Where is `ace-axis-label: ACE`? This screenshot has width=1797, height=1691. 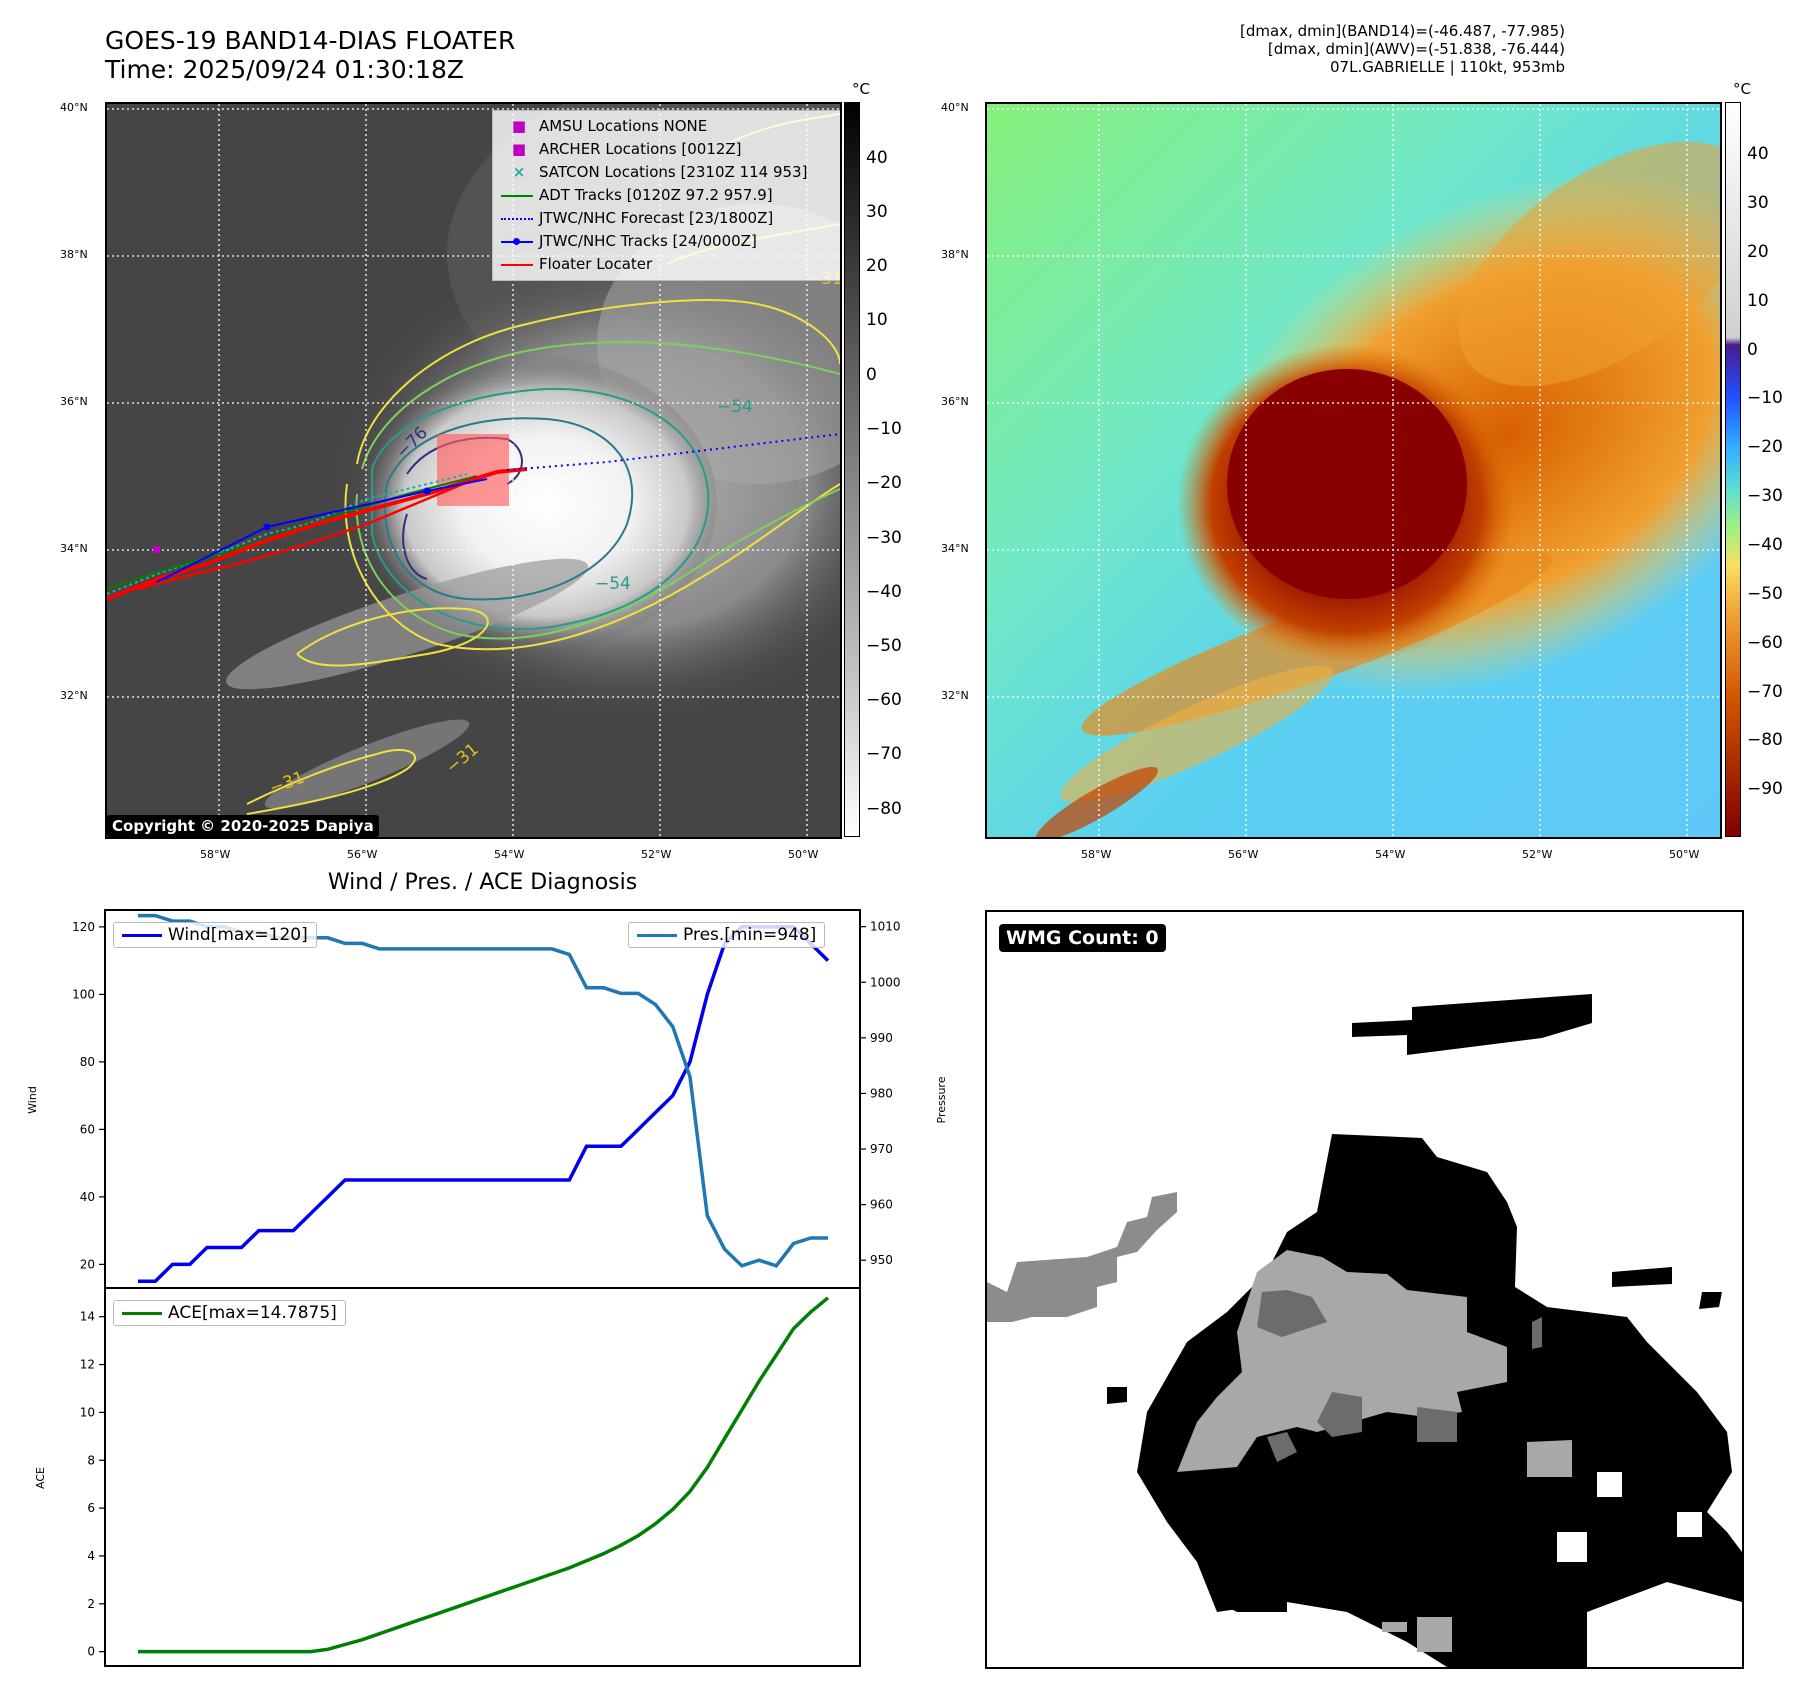
ace-axis-label: ACE is located at coordinates (40, 1478).